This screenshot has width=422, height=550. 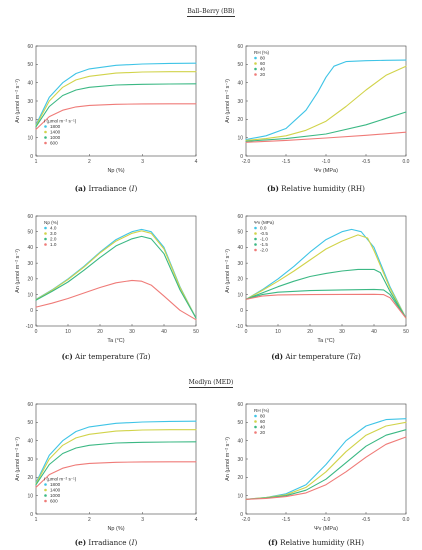 I want to click on legend-title: Ψv (MPa), so click(x=264, y=222).